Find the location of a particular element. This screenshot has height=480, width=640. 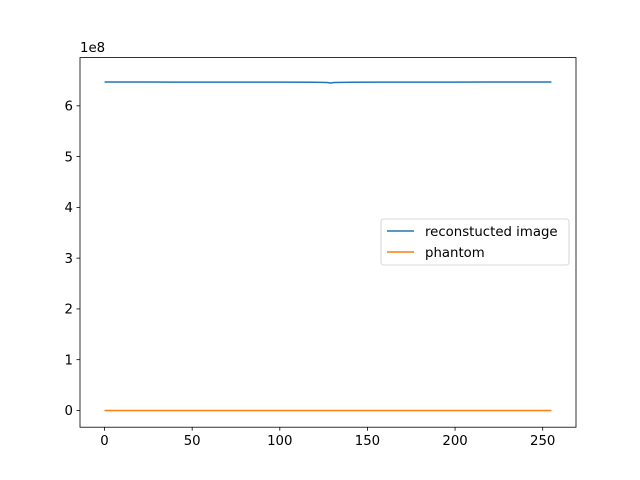

x-axis: 0 50 100 150 200 250 is located at coordinates (327, 438).